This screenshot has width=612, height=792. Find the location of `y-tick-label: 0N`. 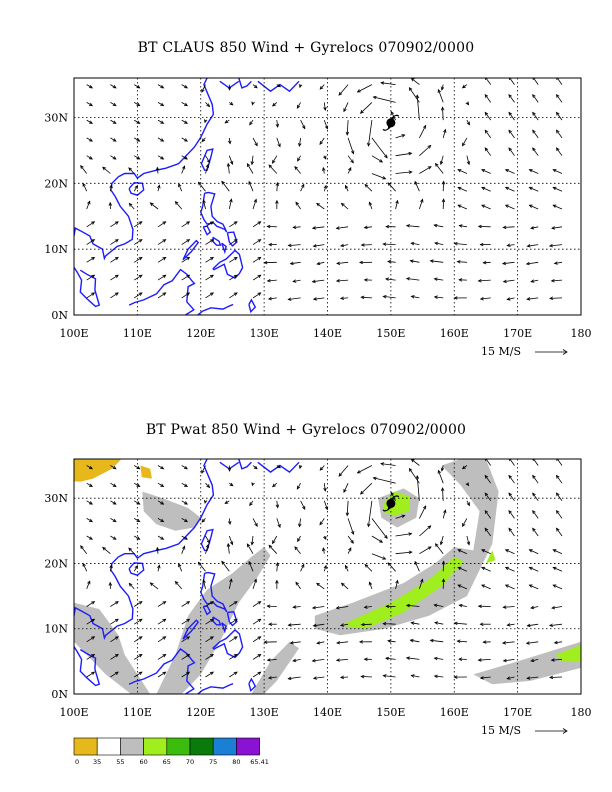

y-tick-label: 0N is located at coordinates (59, 694).